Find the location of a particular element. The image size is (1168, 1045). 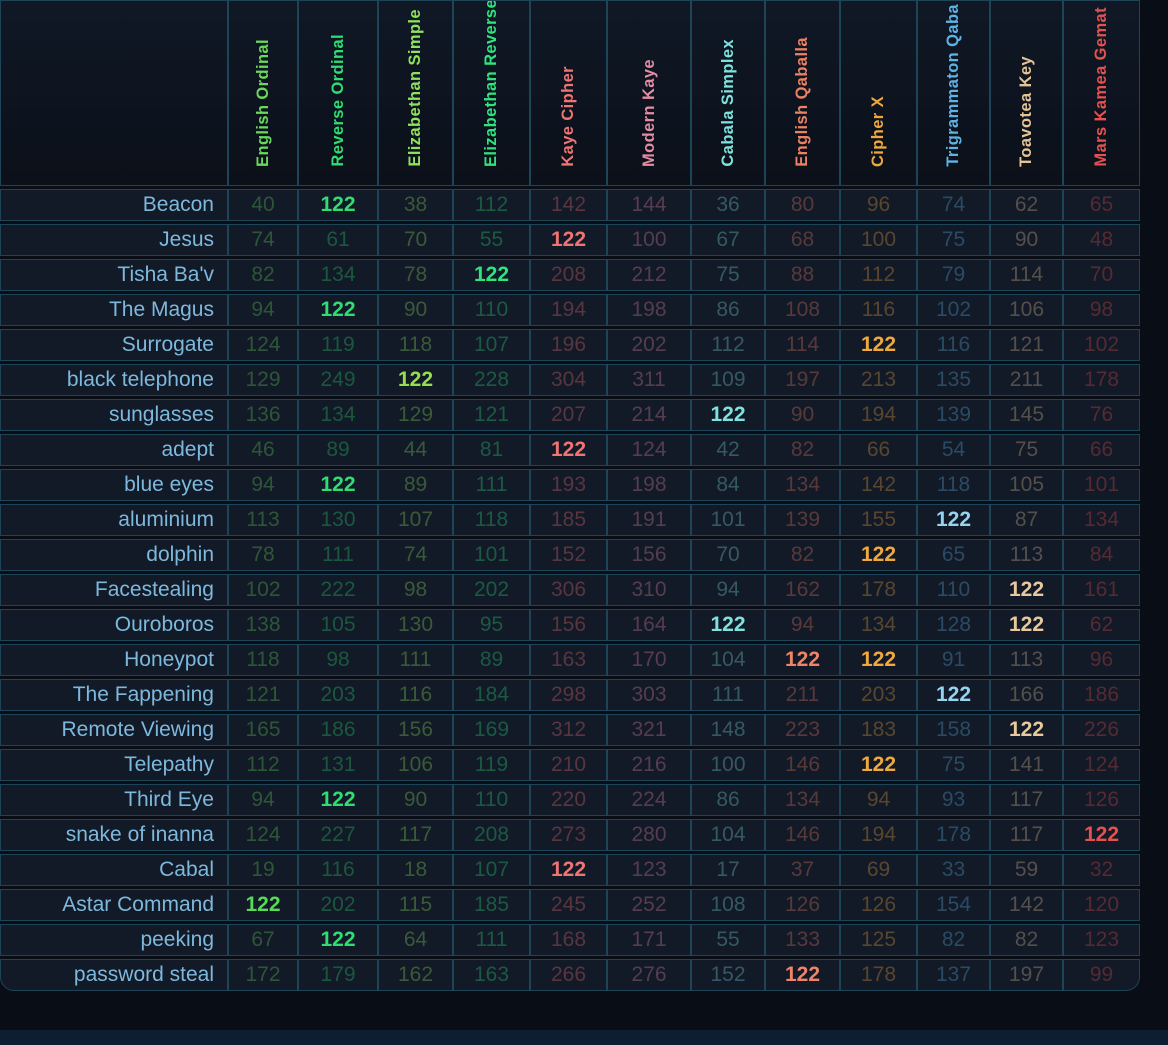

value-cell: 17 is located at coordinates (728, 870).